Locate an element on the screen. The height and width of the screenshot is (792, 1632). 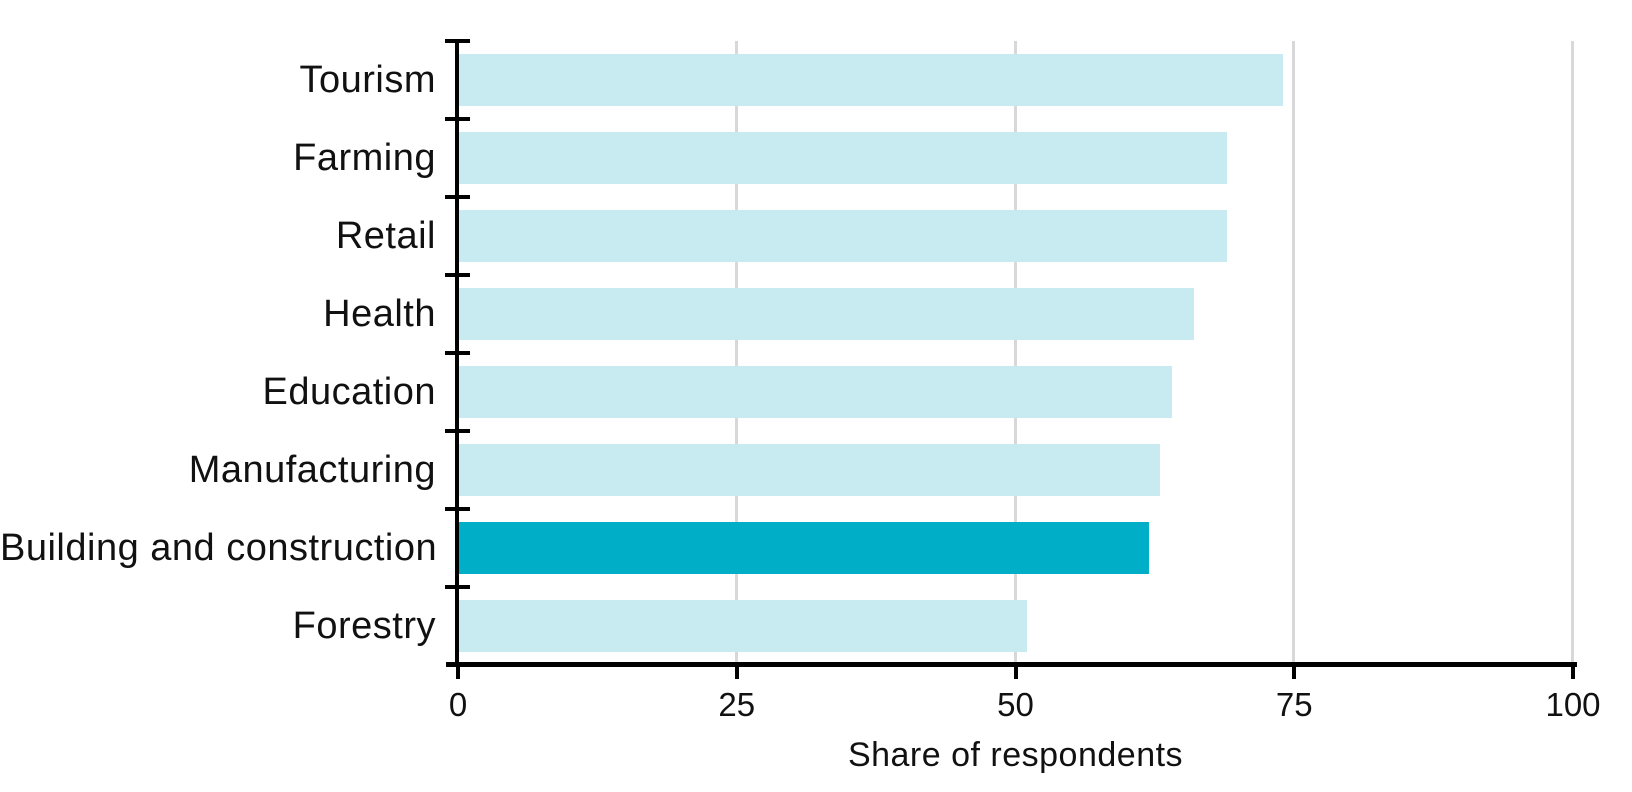
bar-row-farming is located at coordinates (1015, 158).